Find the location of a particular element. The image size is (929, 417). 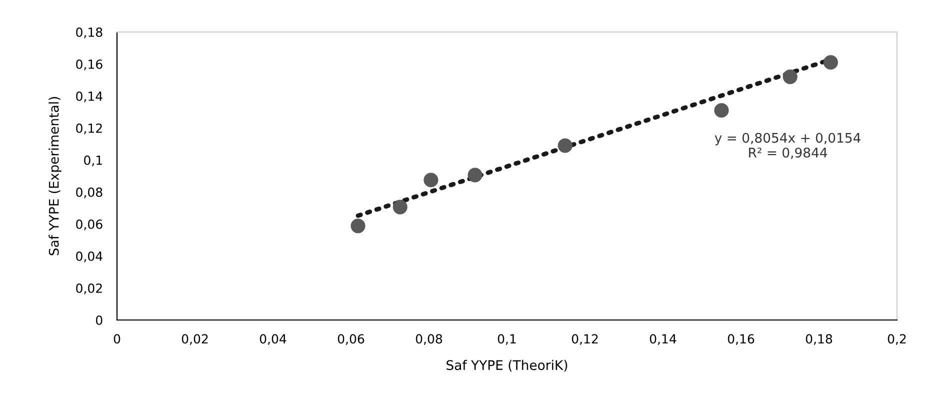

y-tick-label: 0,1 is located at coordinates (93, 160).